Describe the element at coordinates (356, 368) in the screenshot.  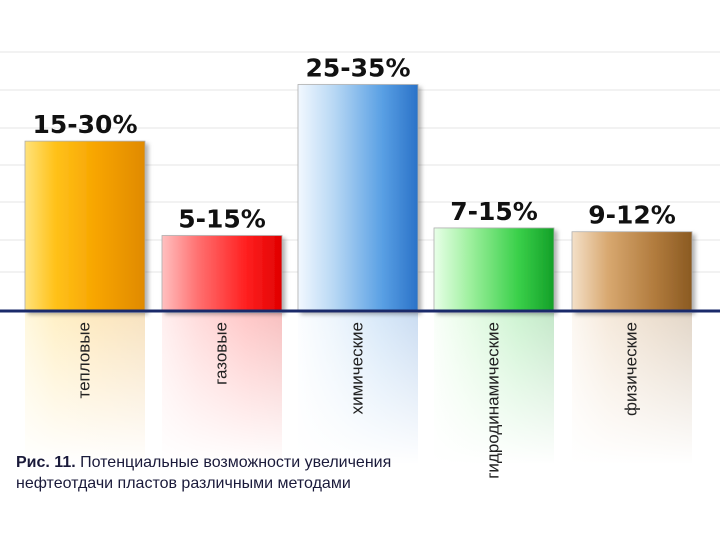
I see `category-label: химические` at that location.